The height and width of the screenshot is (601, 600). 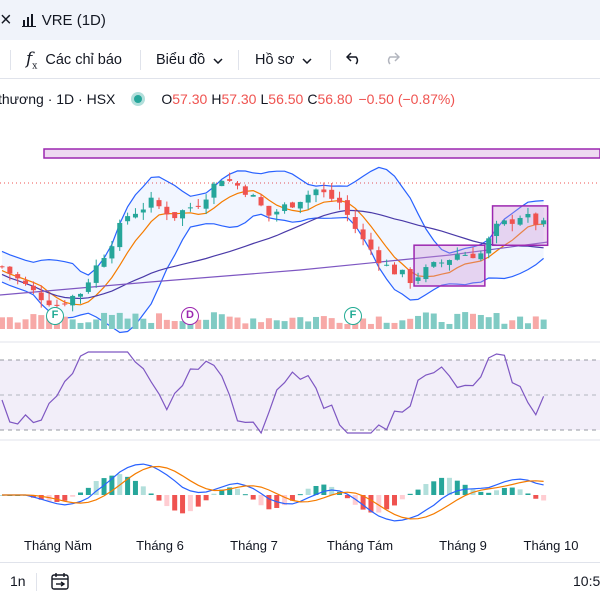 What do you see at coordinates (282, 99) in the screenshot?
I see `ohlc-low: L56.50` at bounding box center [282, 99].